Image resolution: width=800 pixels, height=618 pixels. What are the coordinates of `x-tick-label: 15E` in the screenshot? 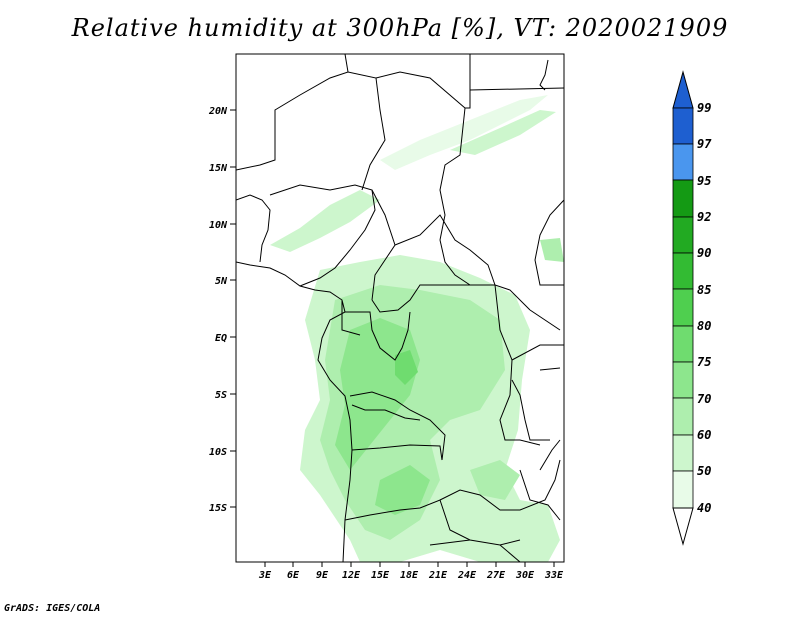 It's located at (380, 575).